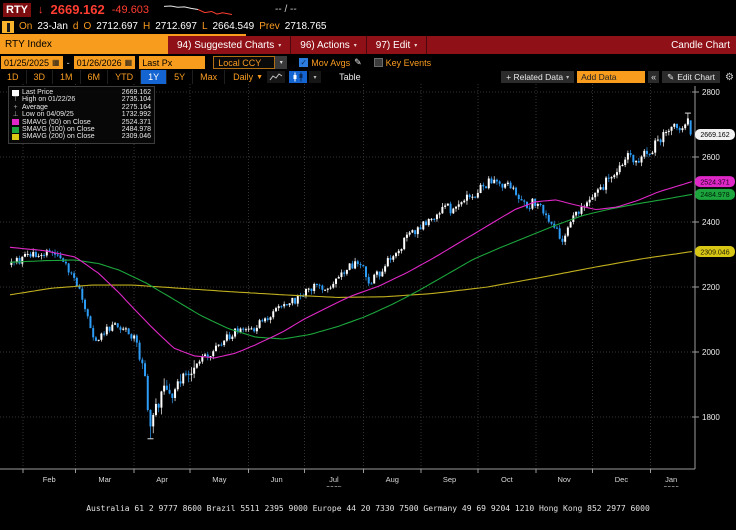 The image size is (736, 530). Describe the element at coordinates (711, 417) in the screenshot. I see `y-axis-label: 1800` at that location.